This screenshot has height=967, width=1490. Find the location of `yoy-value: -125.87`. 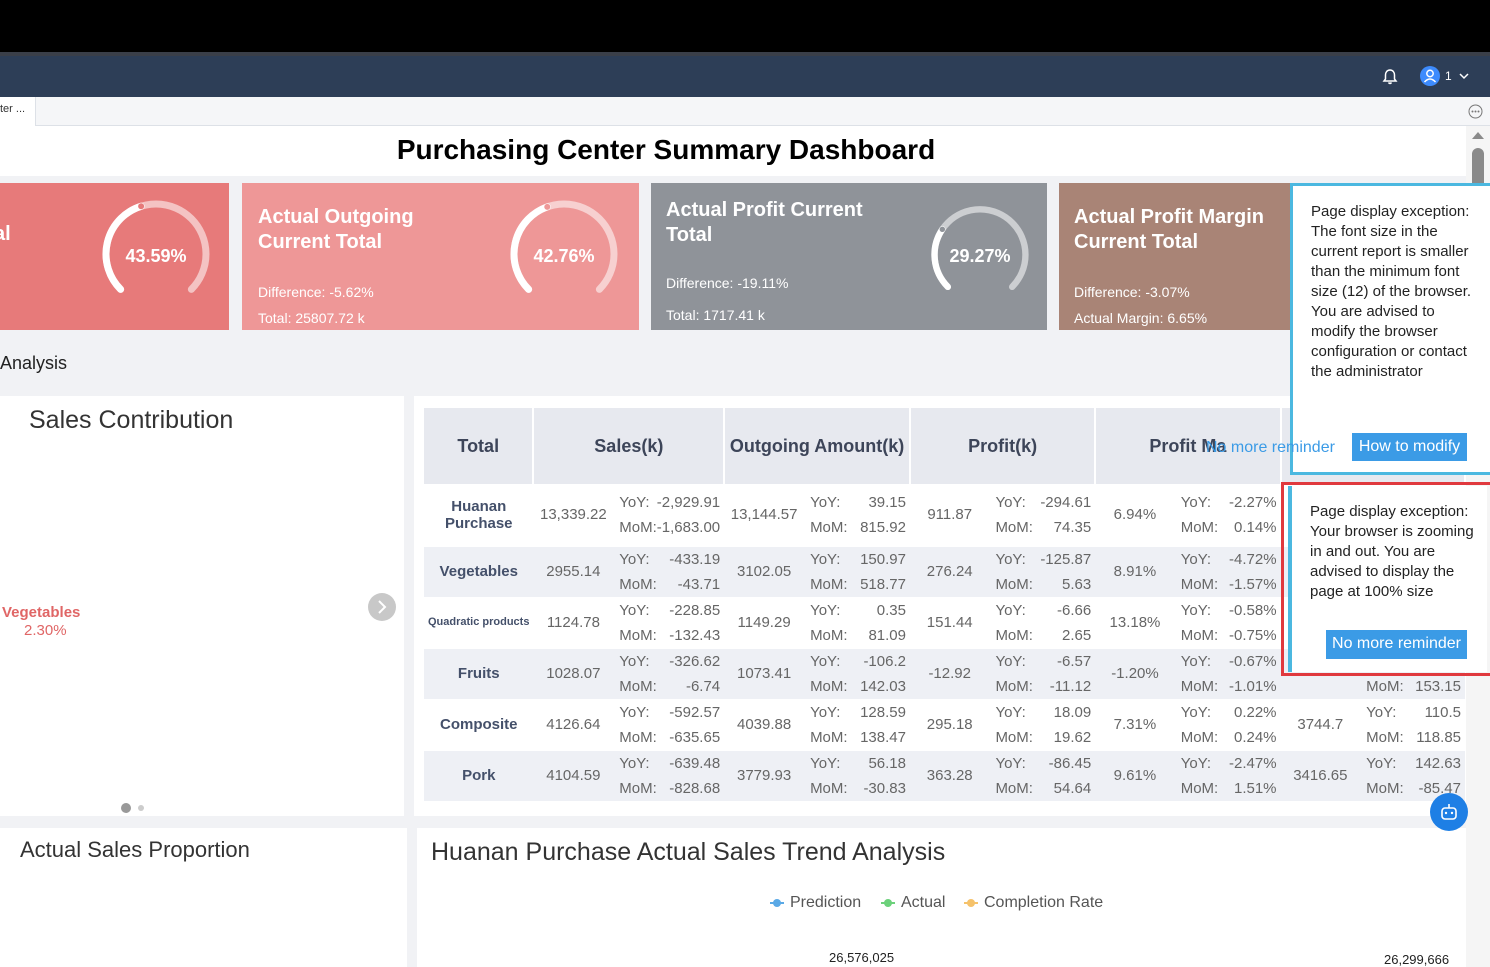

yoy-value: -125.87 is located at coordinates (1066, 559).